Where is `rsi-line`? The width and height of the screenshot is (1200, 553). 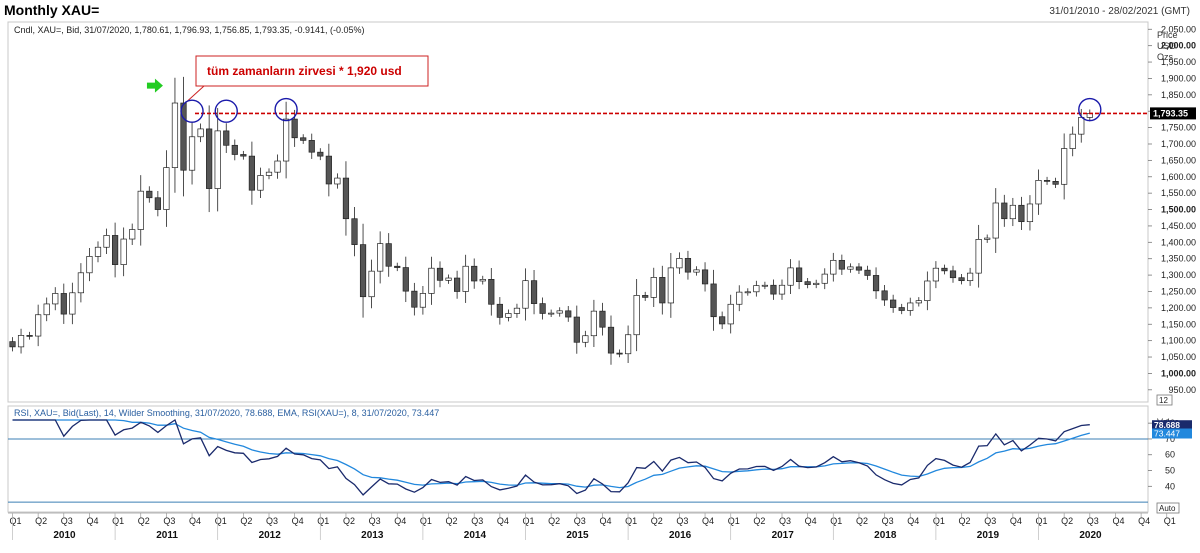
rsi-line is located at coordinates (551, 457).